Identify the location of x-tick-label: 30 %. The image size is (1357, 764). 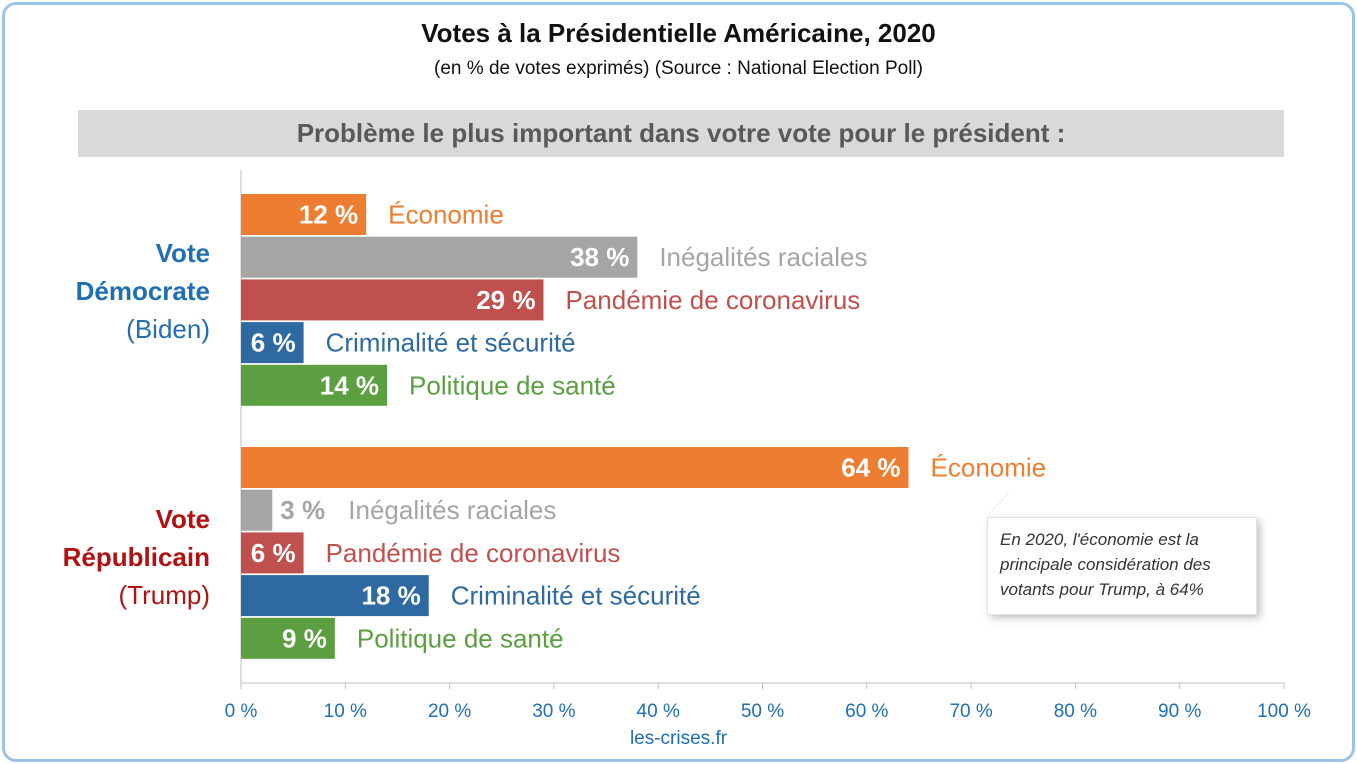
(553, 711).